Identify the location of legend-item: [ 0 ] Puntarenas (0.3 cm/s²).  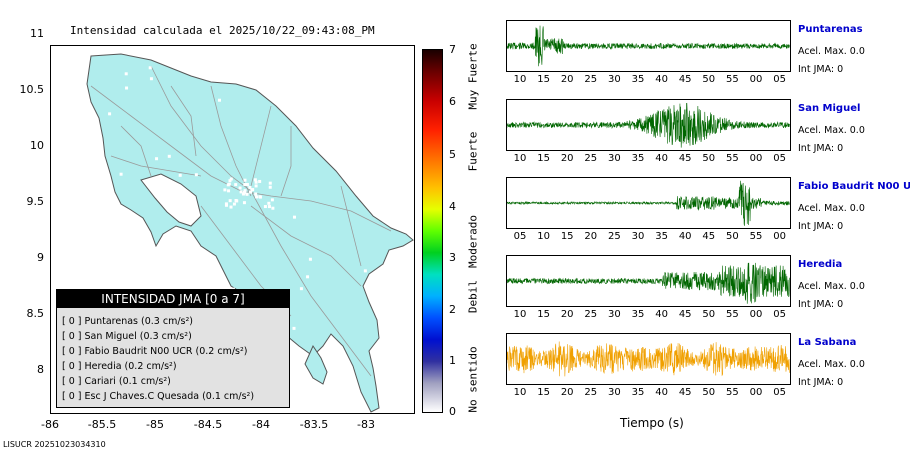
(127, 321).